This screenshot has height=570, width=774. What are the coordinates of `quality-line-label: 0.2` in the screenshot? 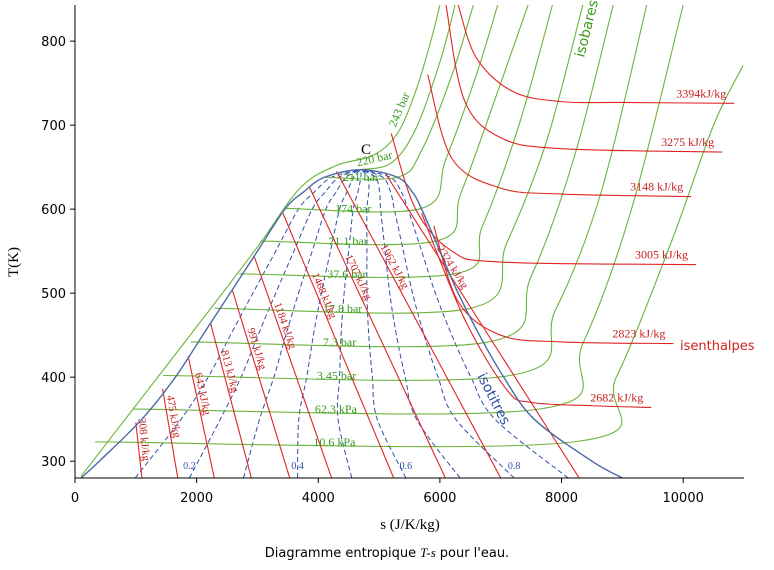 It's located at (189, 466).